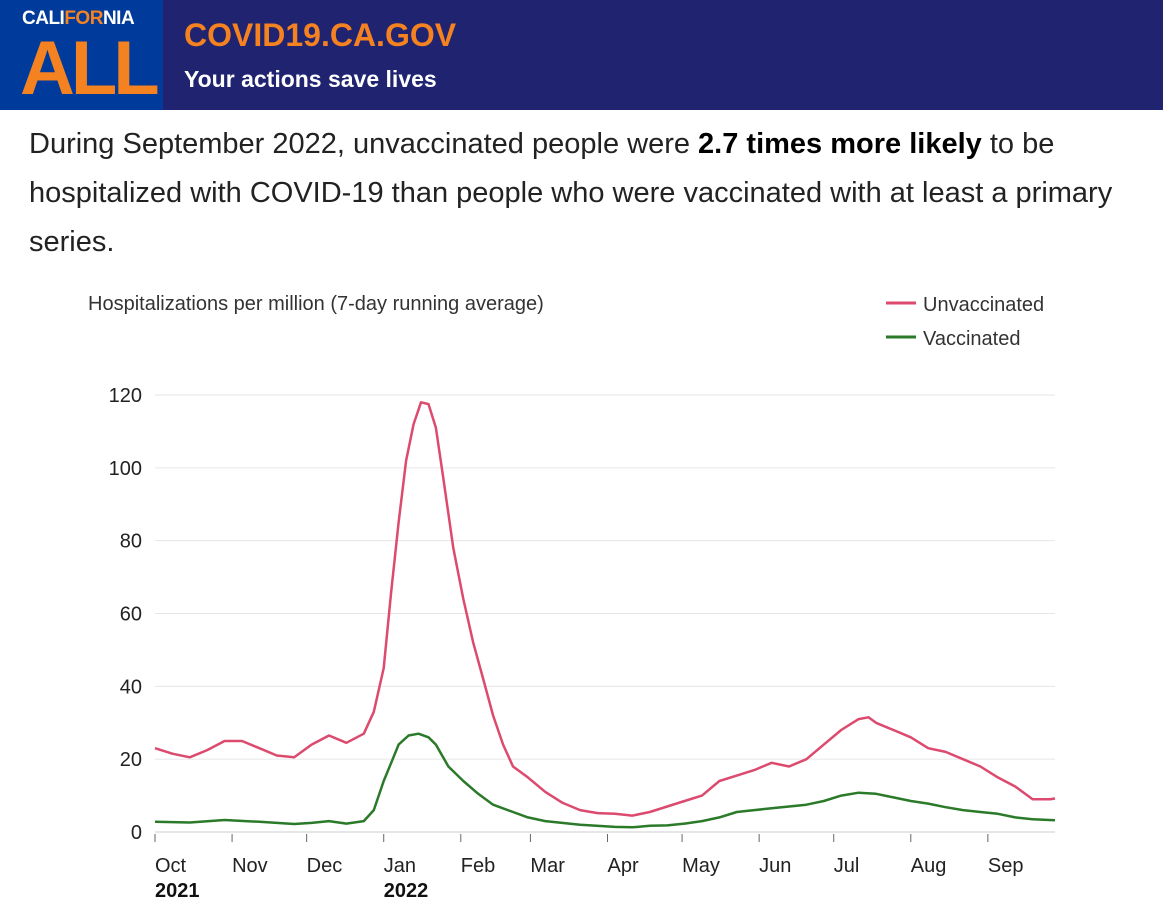  What do you see at coordinates (605, 780) in the screenshot?
I see `series-line-vaccinated` at bounding box center [605, 780].